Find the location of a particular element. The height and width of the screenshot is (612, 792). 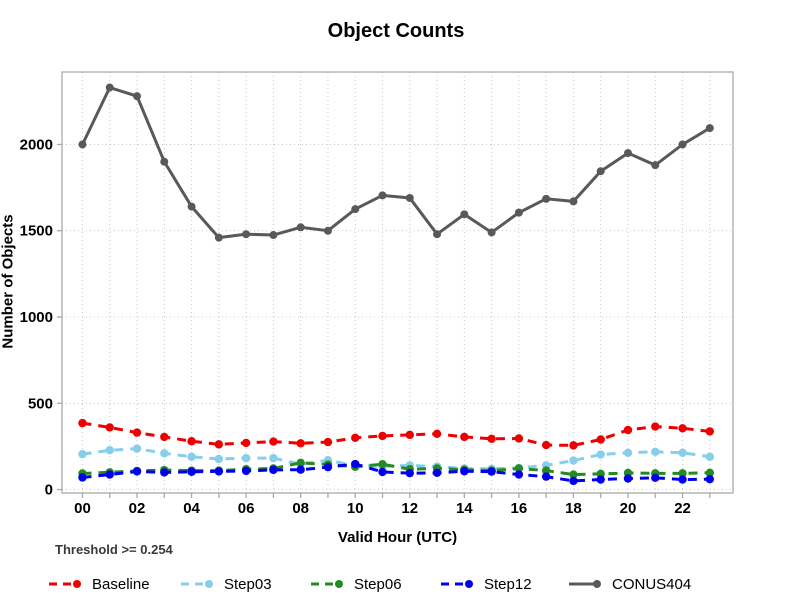

threshold-annotation: Threshold >= 0.254 is located at coordinates (114, 549).